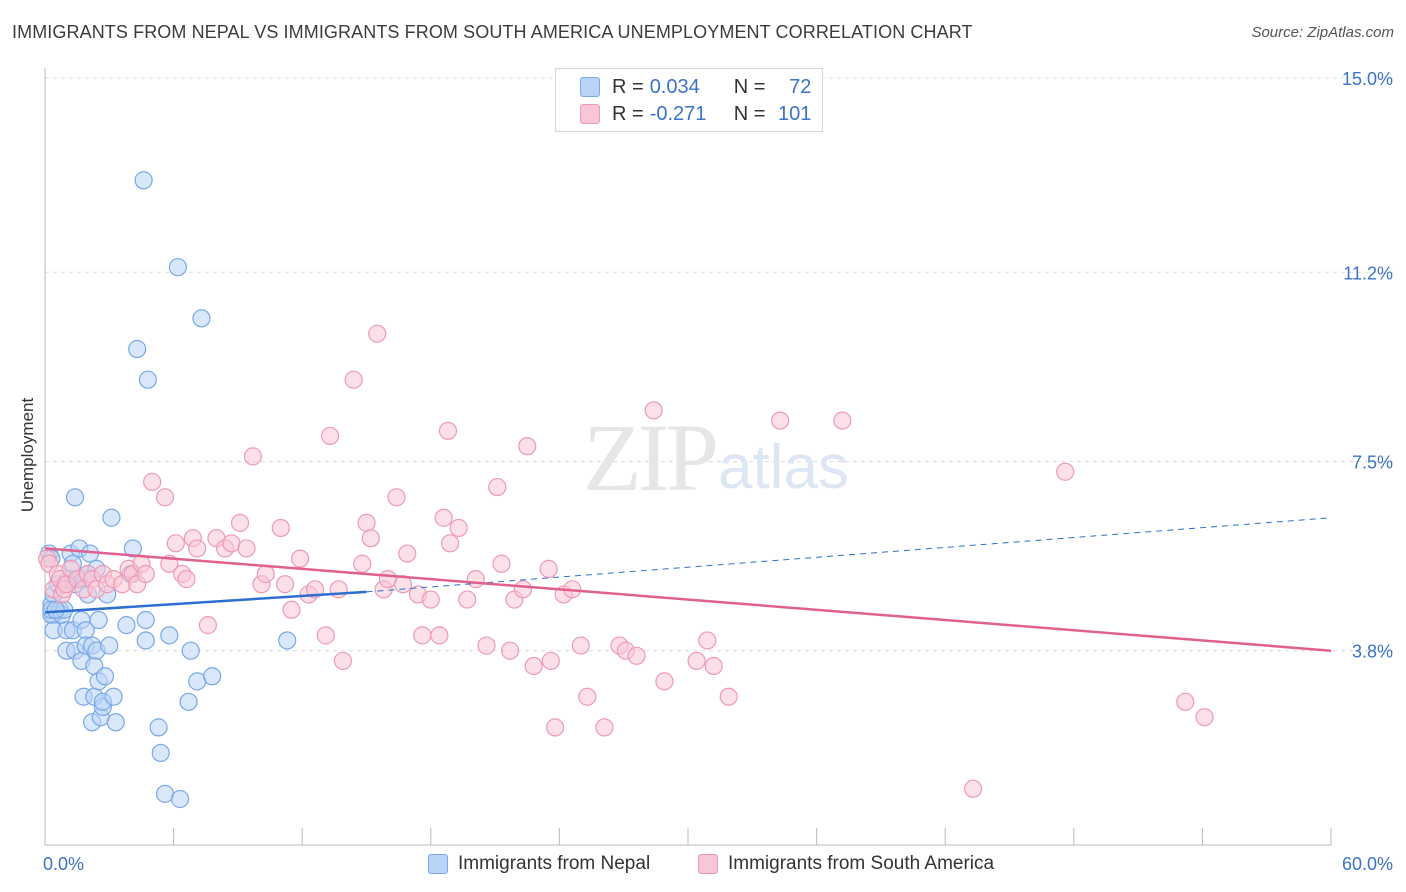 This screenshot has width=1406, height=892. I want to click on legend-row-south-america: R = -0.271 N = 101, so click(695, 114).